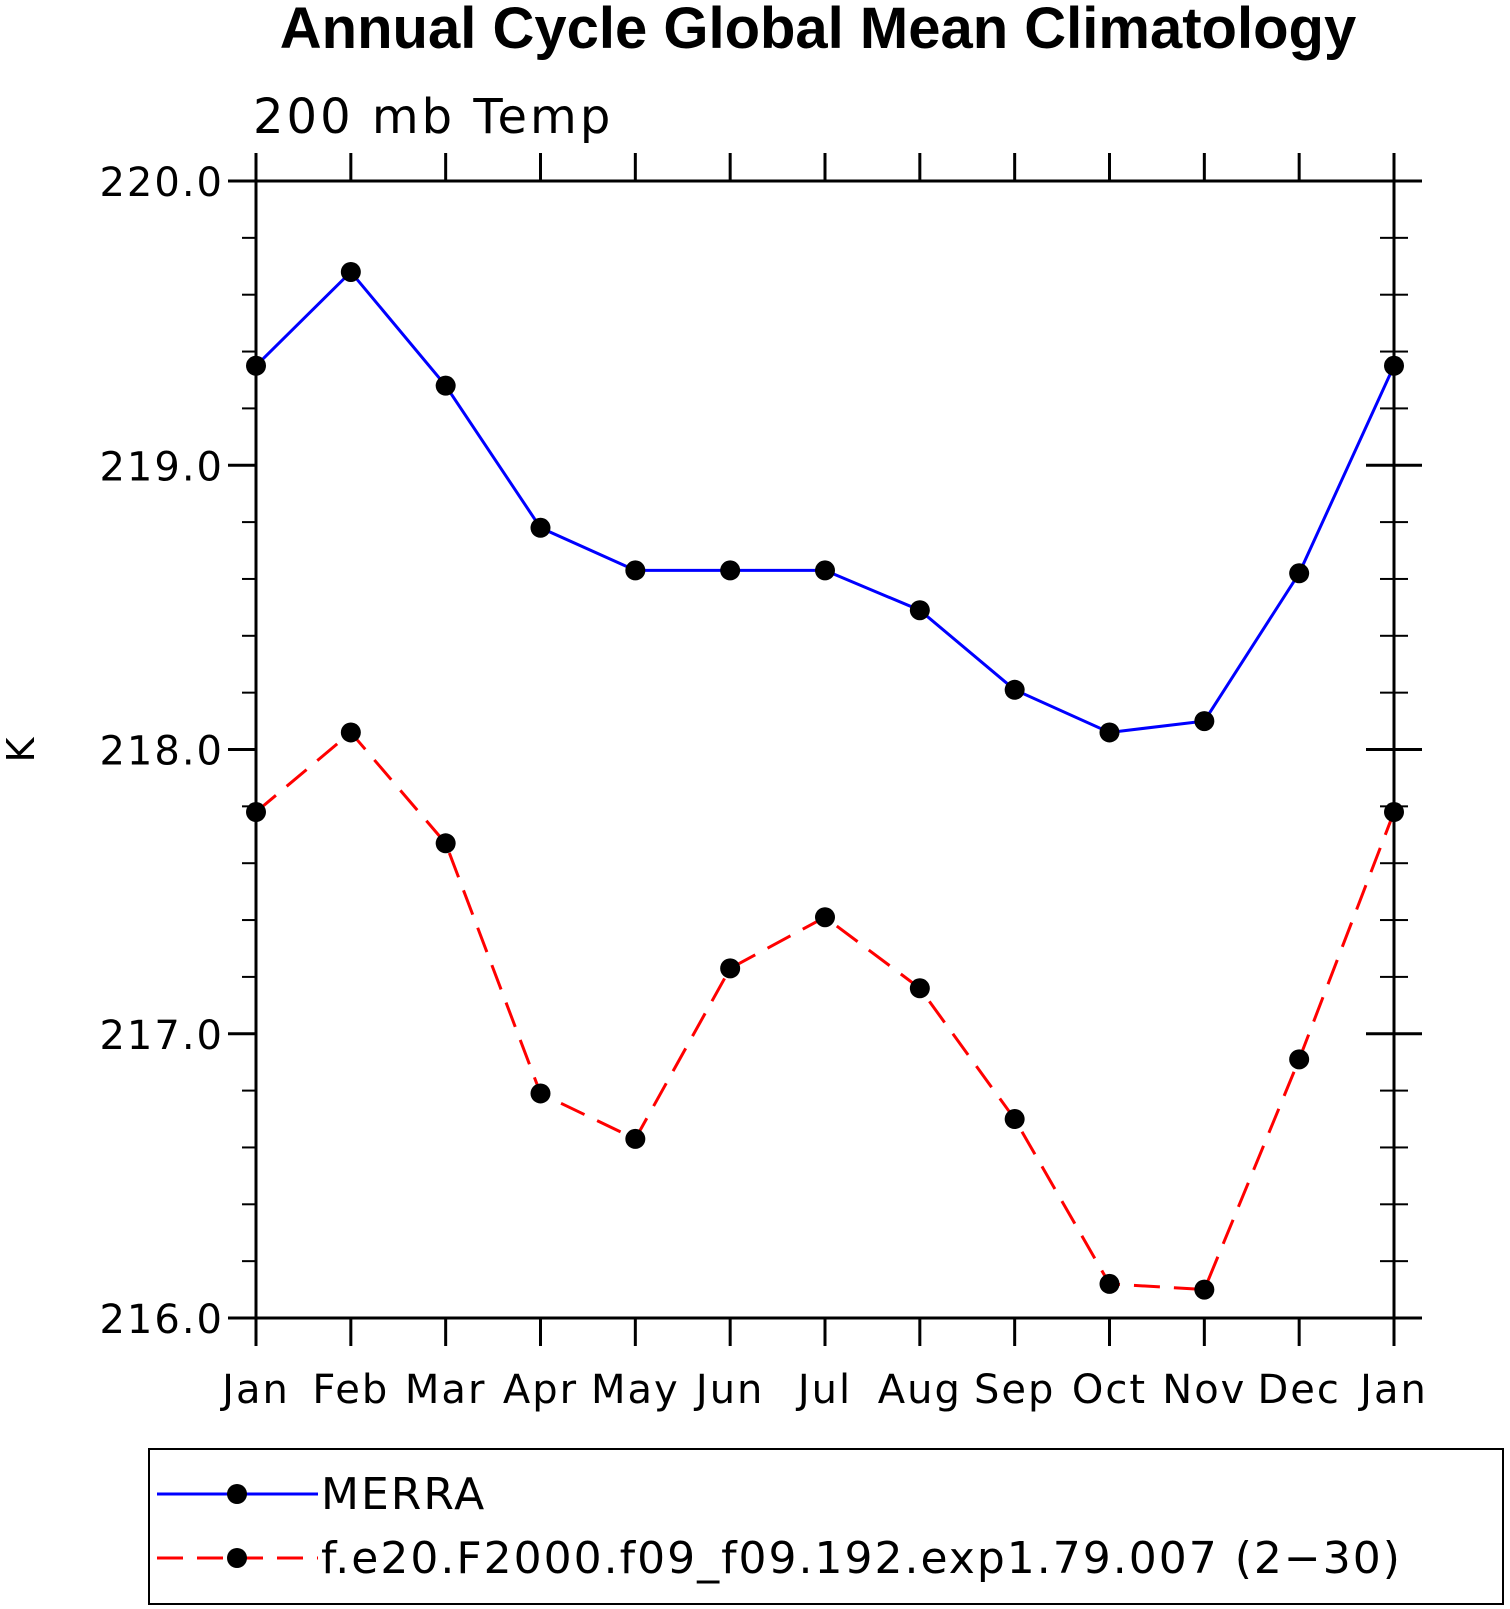  Describe the element at coordinates (350, 1390) in the screenshot. I see `x-tick-label: Feb` at that location.